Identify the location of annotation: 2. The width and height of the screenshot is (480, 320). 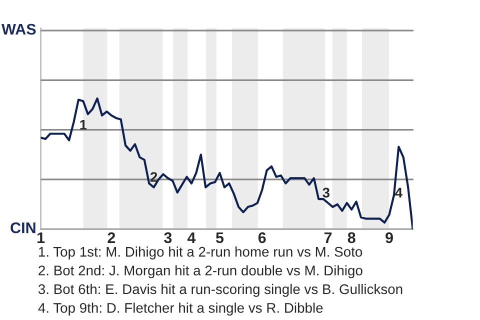
(154, 177).